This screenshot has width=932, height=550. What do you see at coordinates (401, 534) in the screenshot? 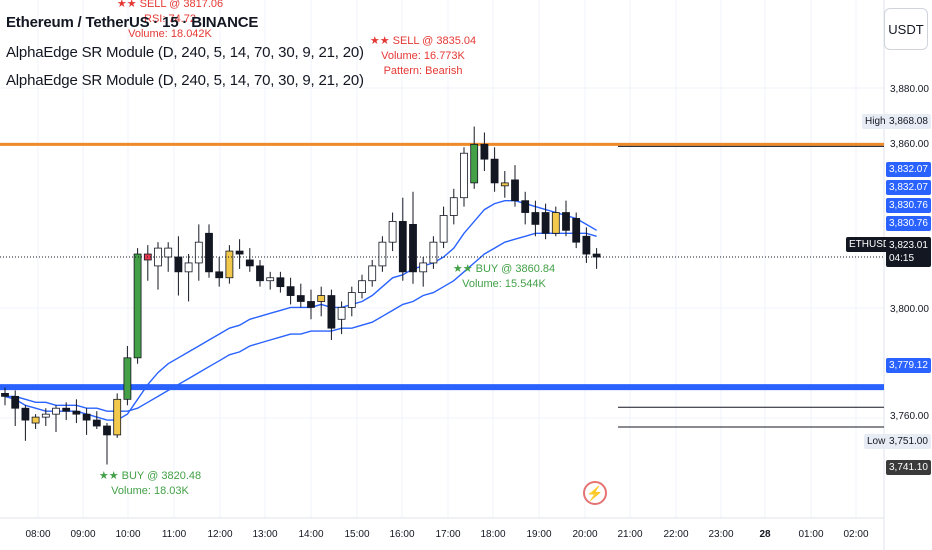
I see `time-tick-label: 16:00` at bounding box center [401, 534].